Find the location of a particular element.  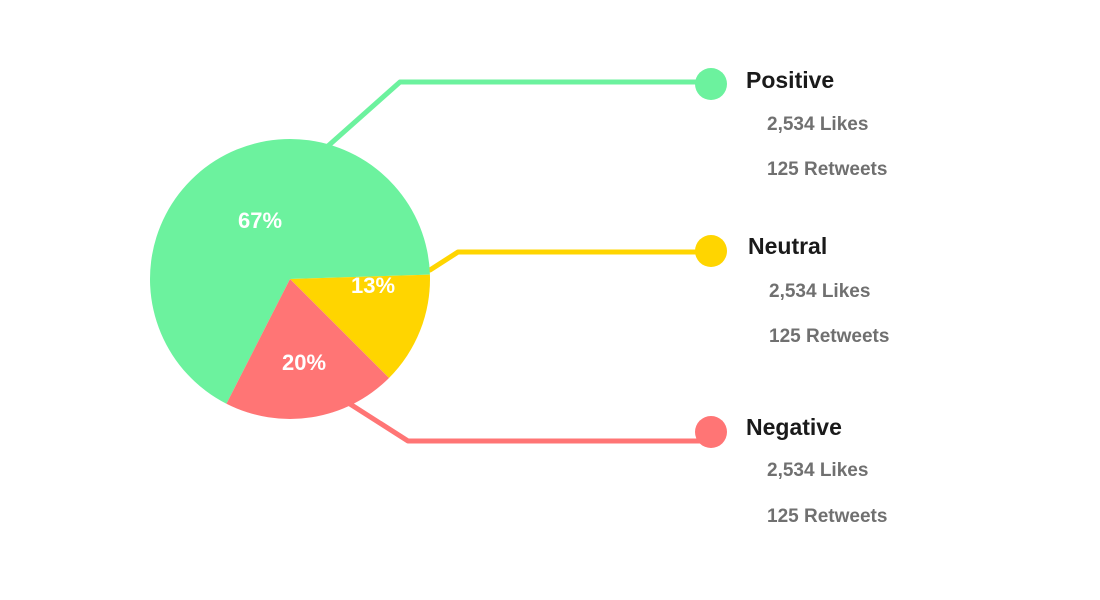

negative-retweets: 125 Retweets is located at coordinates (827, 516).